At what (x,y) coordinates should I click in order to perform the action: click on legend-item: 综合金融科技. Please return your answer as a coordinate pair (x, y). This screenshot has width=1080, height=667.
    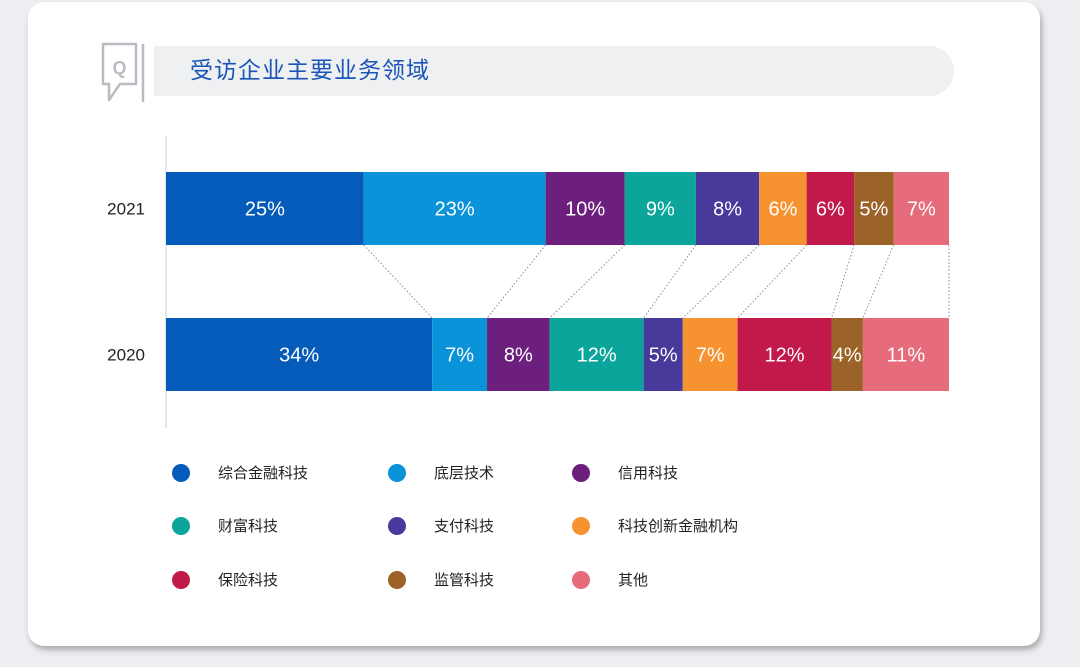
    Looking at the image, I should click on (240, 473).